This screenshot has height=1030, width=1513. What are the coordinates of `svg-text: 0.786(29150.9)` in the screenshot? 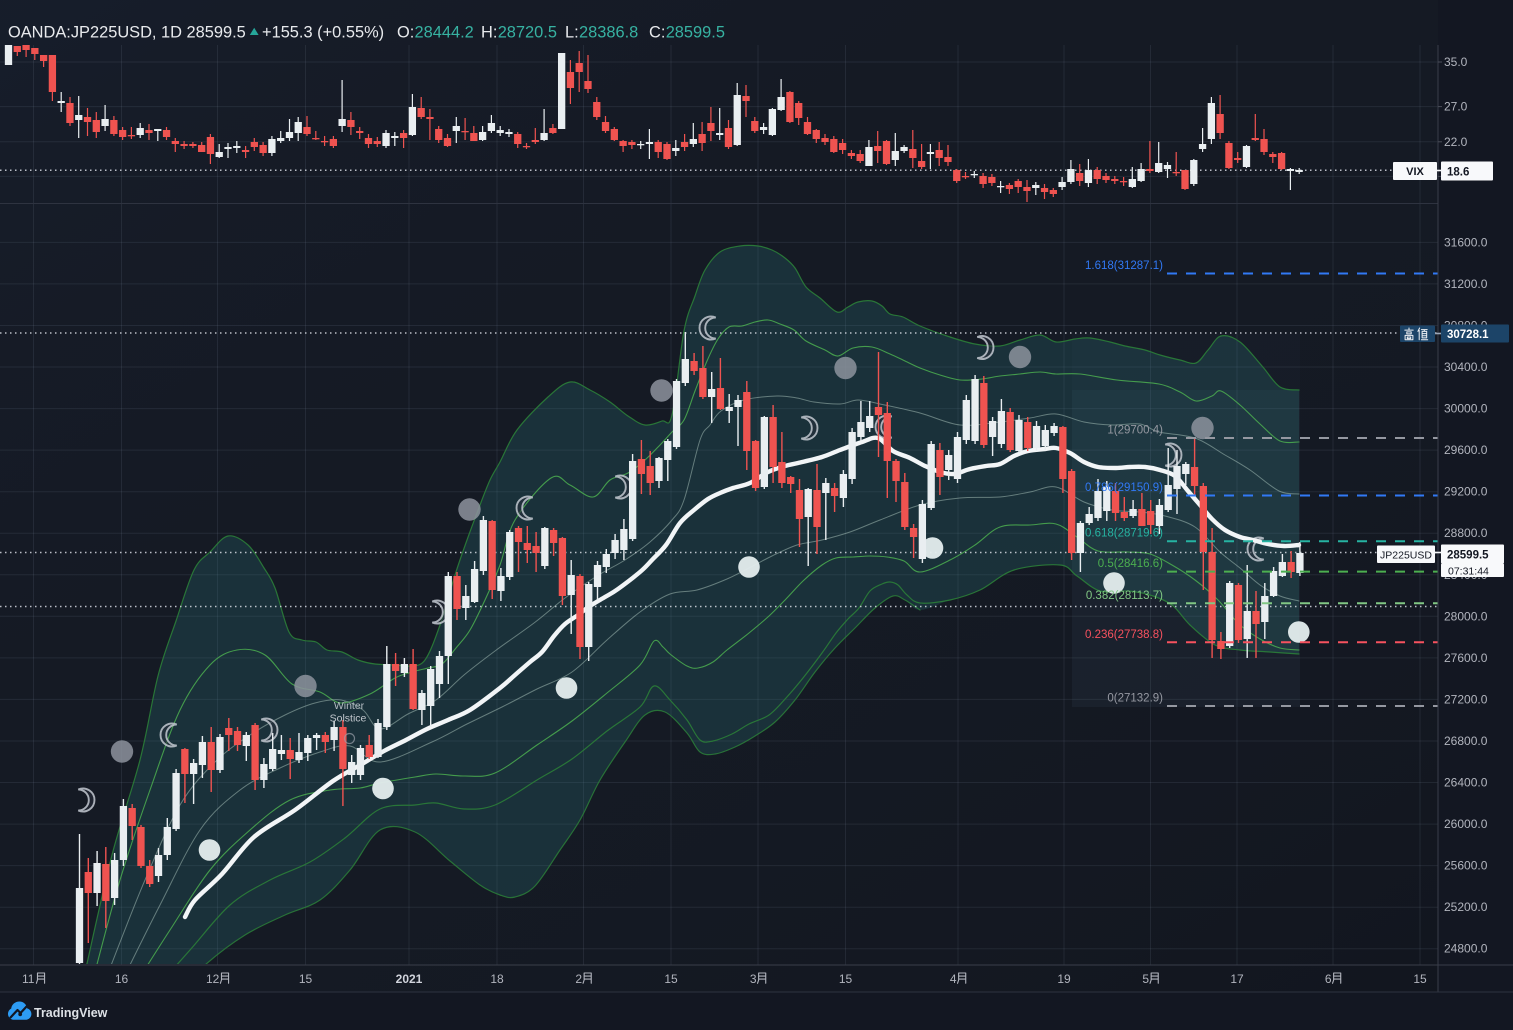 It's located at (1124, 488).